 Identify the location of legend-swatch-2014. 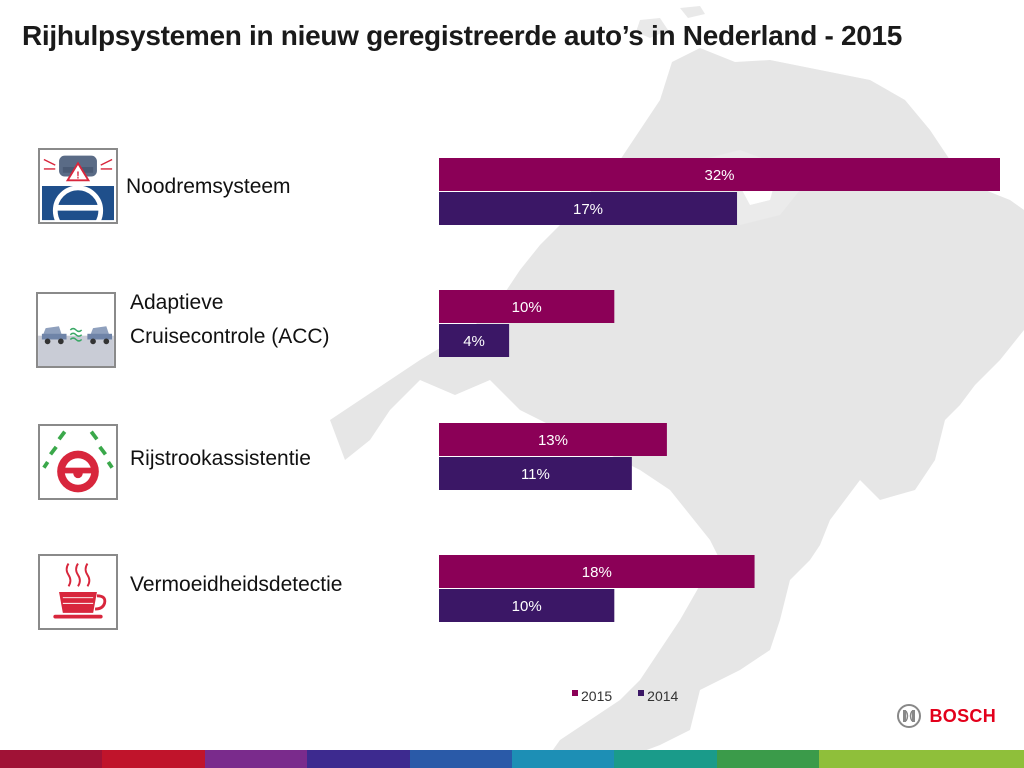
(641, 693).